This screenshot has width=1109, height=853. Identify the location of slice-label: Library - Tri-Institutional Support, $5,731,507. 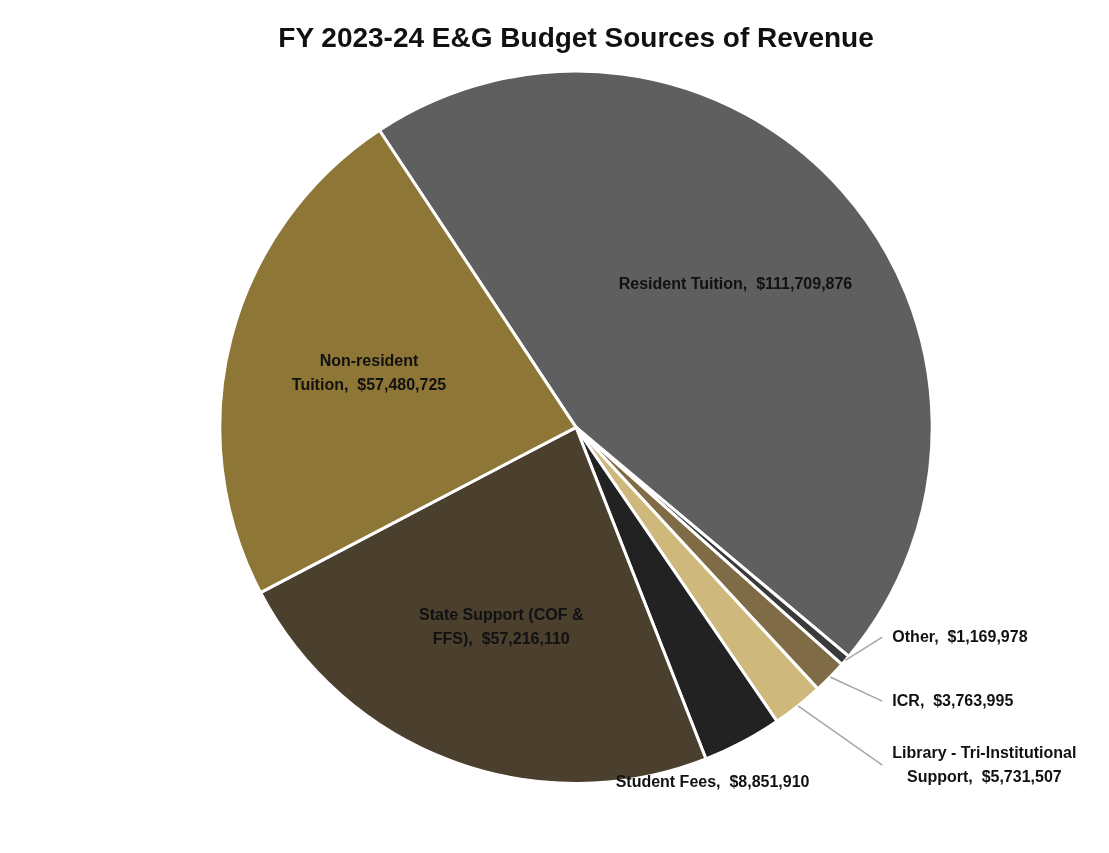
(984, 764).